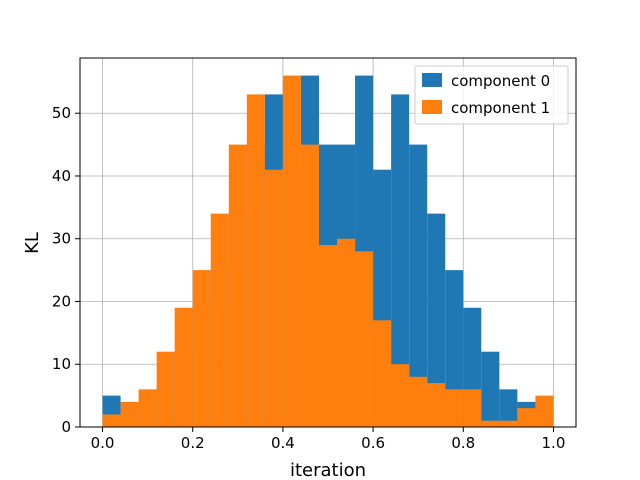  I want to click on legend-box, so click(491, 95).